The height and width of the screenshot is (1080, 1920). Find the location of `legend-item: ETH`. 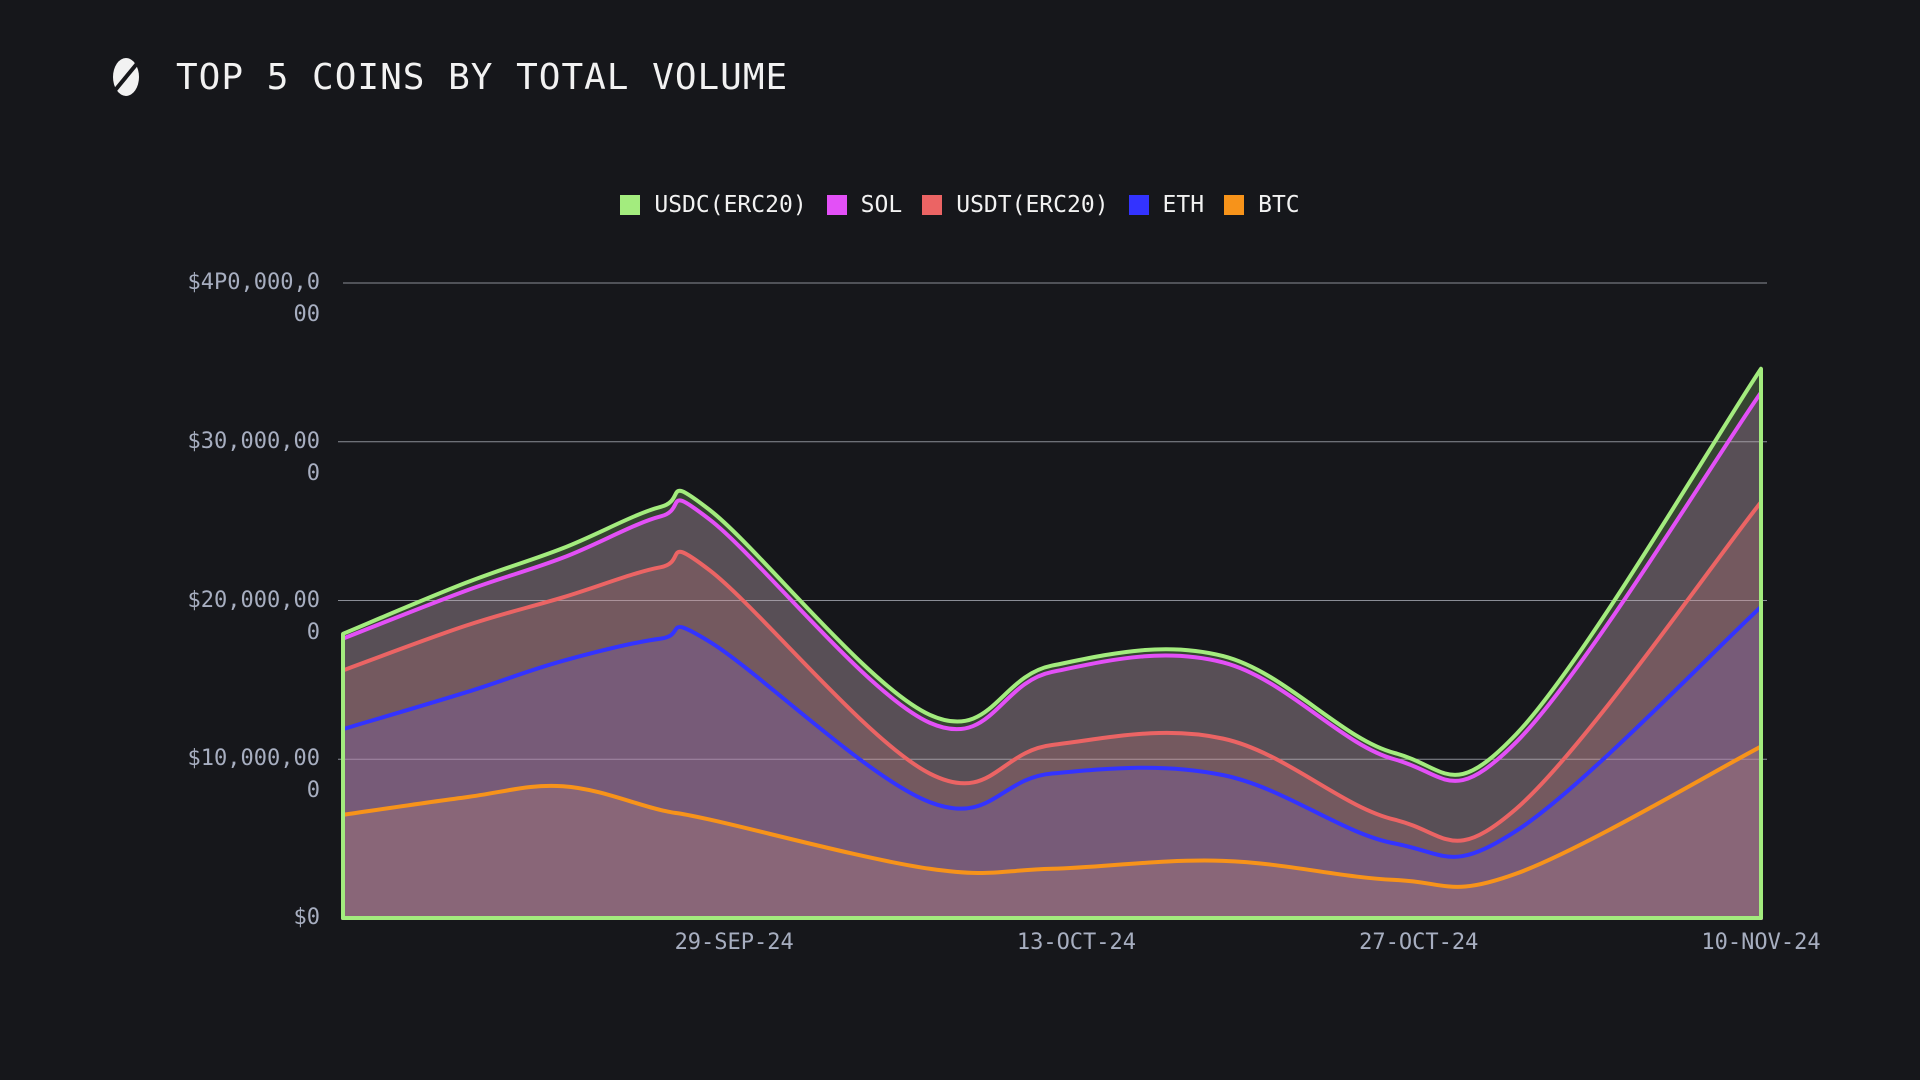

legend-item: ETH is located at coordinates (1166, 205).